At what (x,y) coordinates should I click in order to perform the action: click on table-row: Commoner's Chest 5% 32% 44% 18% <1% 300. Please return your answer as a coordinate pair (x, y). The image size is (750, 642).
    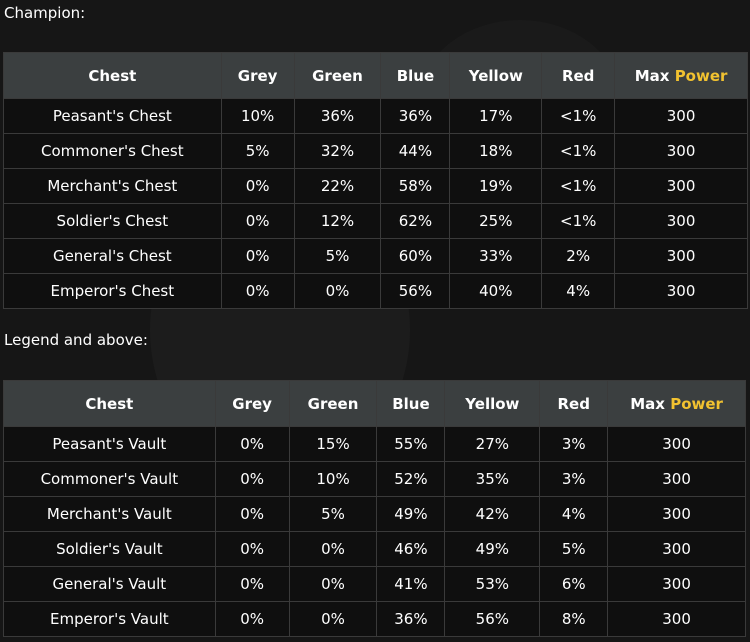
    Looking at the image, I should click on (375, 151).